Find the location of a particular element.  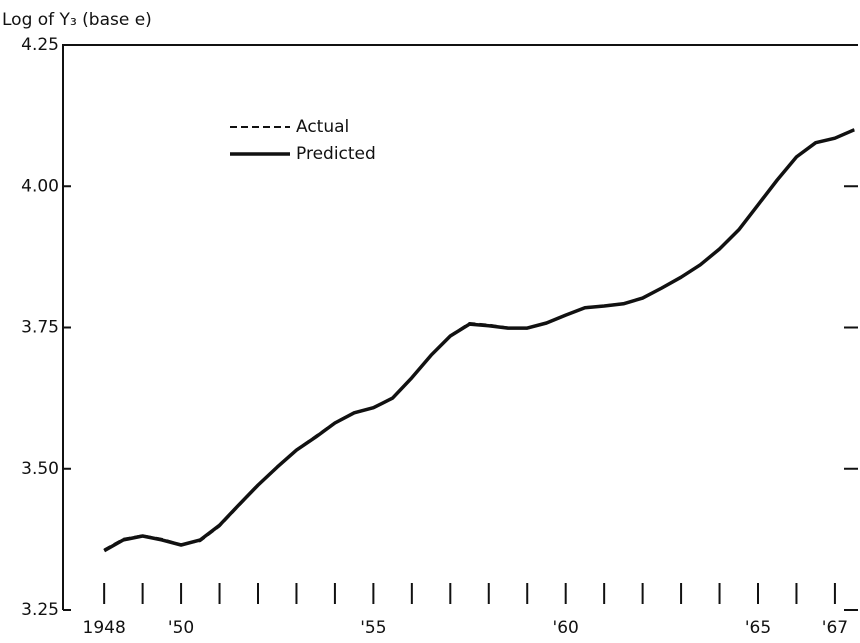

y-axis-label: Log of Y₃ (base e) is located at coordinates (77, 20).